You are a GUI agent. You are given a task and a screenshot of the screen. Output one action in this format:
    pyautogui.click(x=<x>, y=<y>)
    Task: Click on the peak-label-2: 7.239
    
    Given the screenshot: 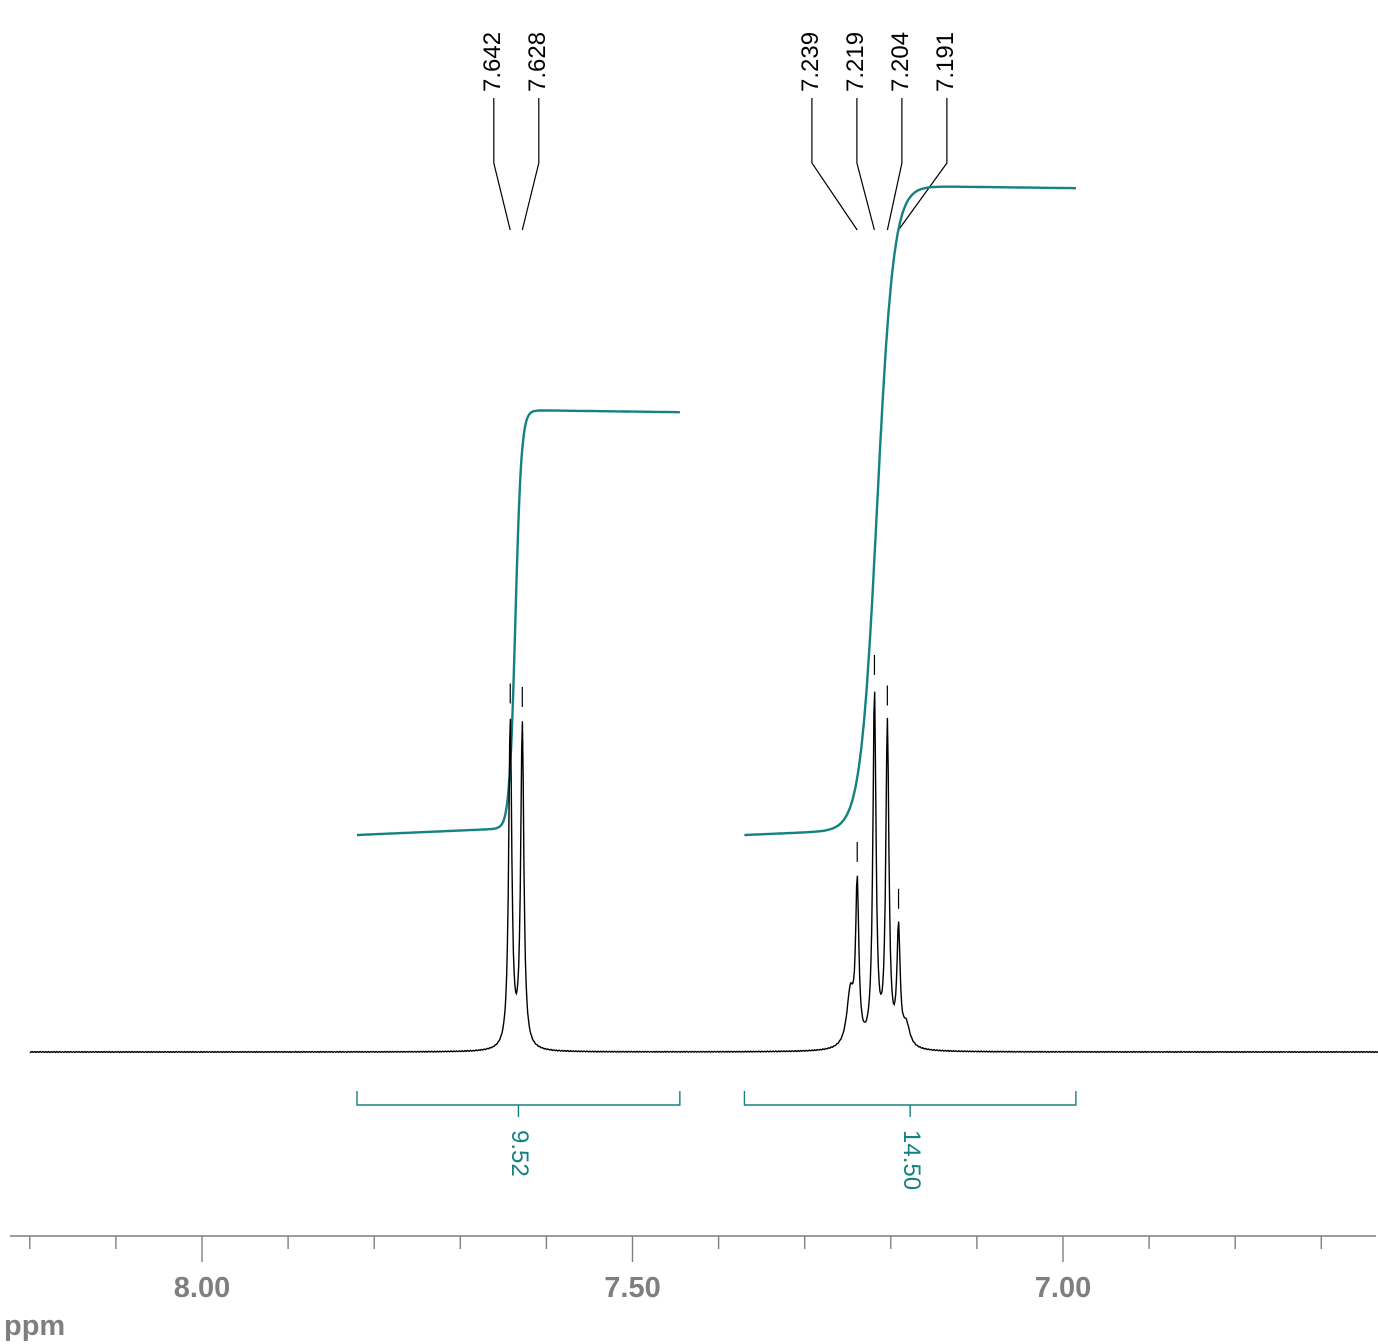 What is the action you would take?
    pyautogui.click(x=810, y=62)
    